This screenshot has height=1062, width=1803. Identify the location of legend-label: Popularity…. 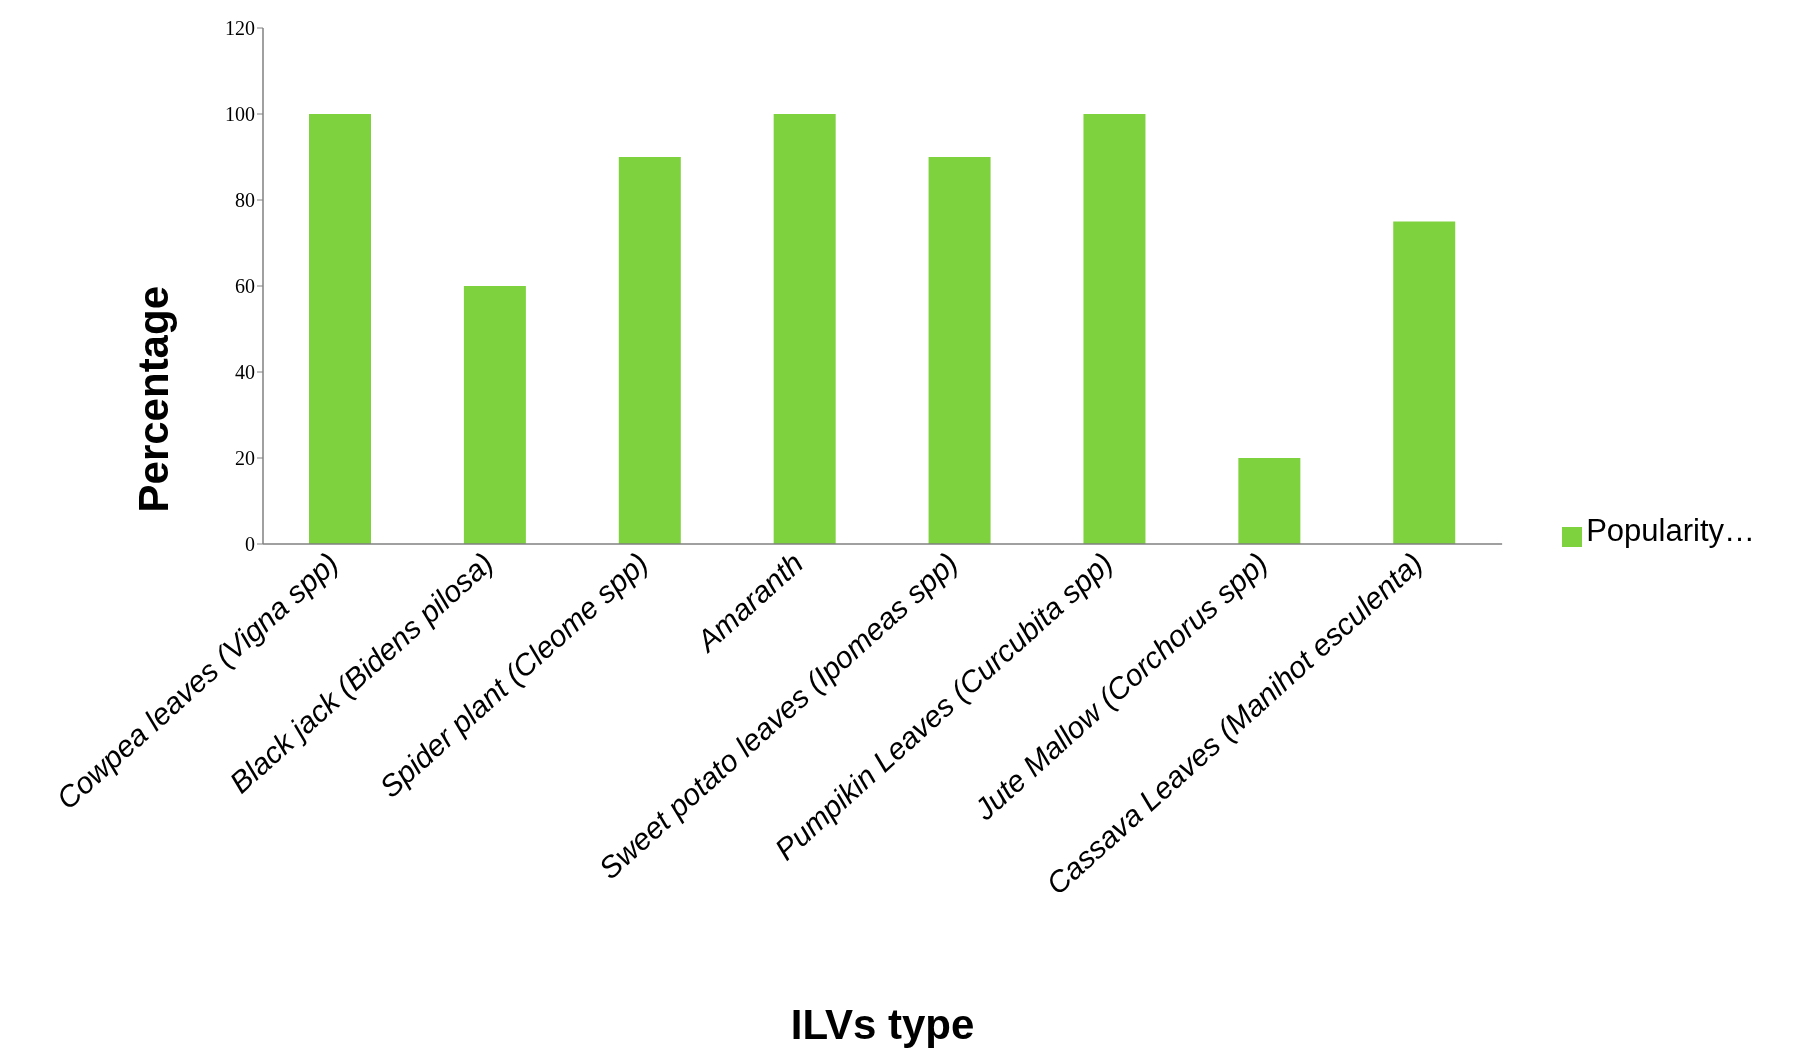
(1670, 530).